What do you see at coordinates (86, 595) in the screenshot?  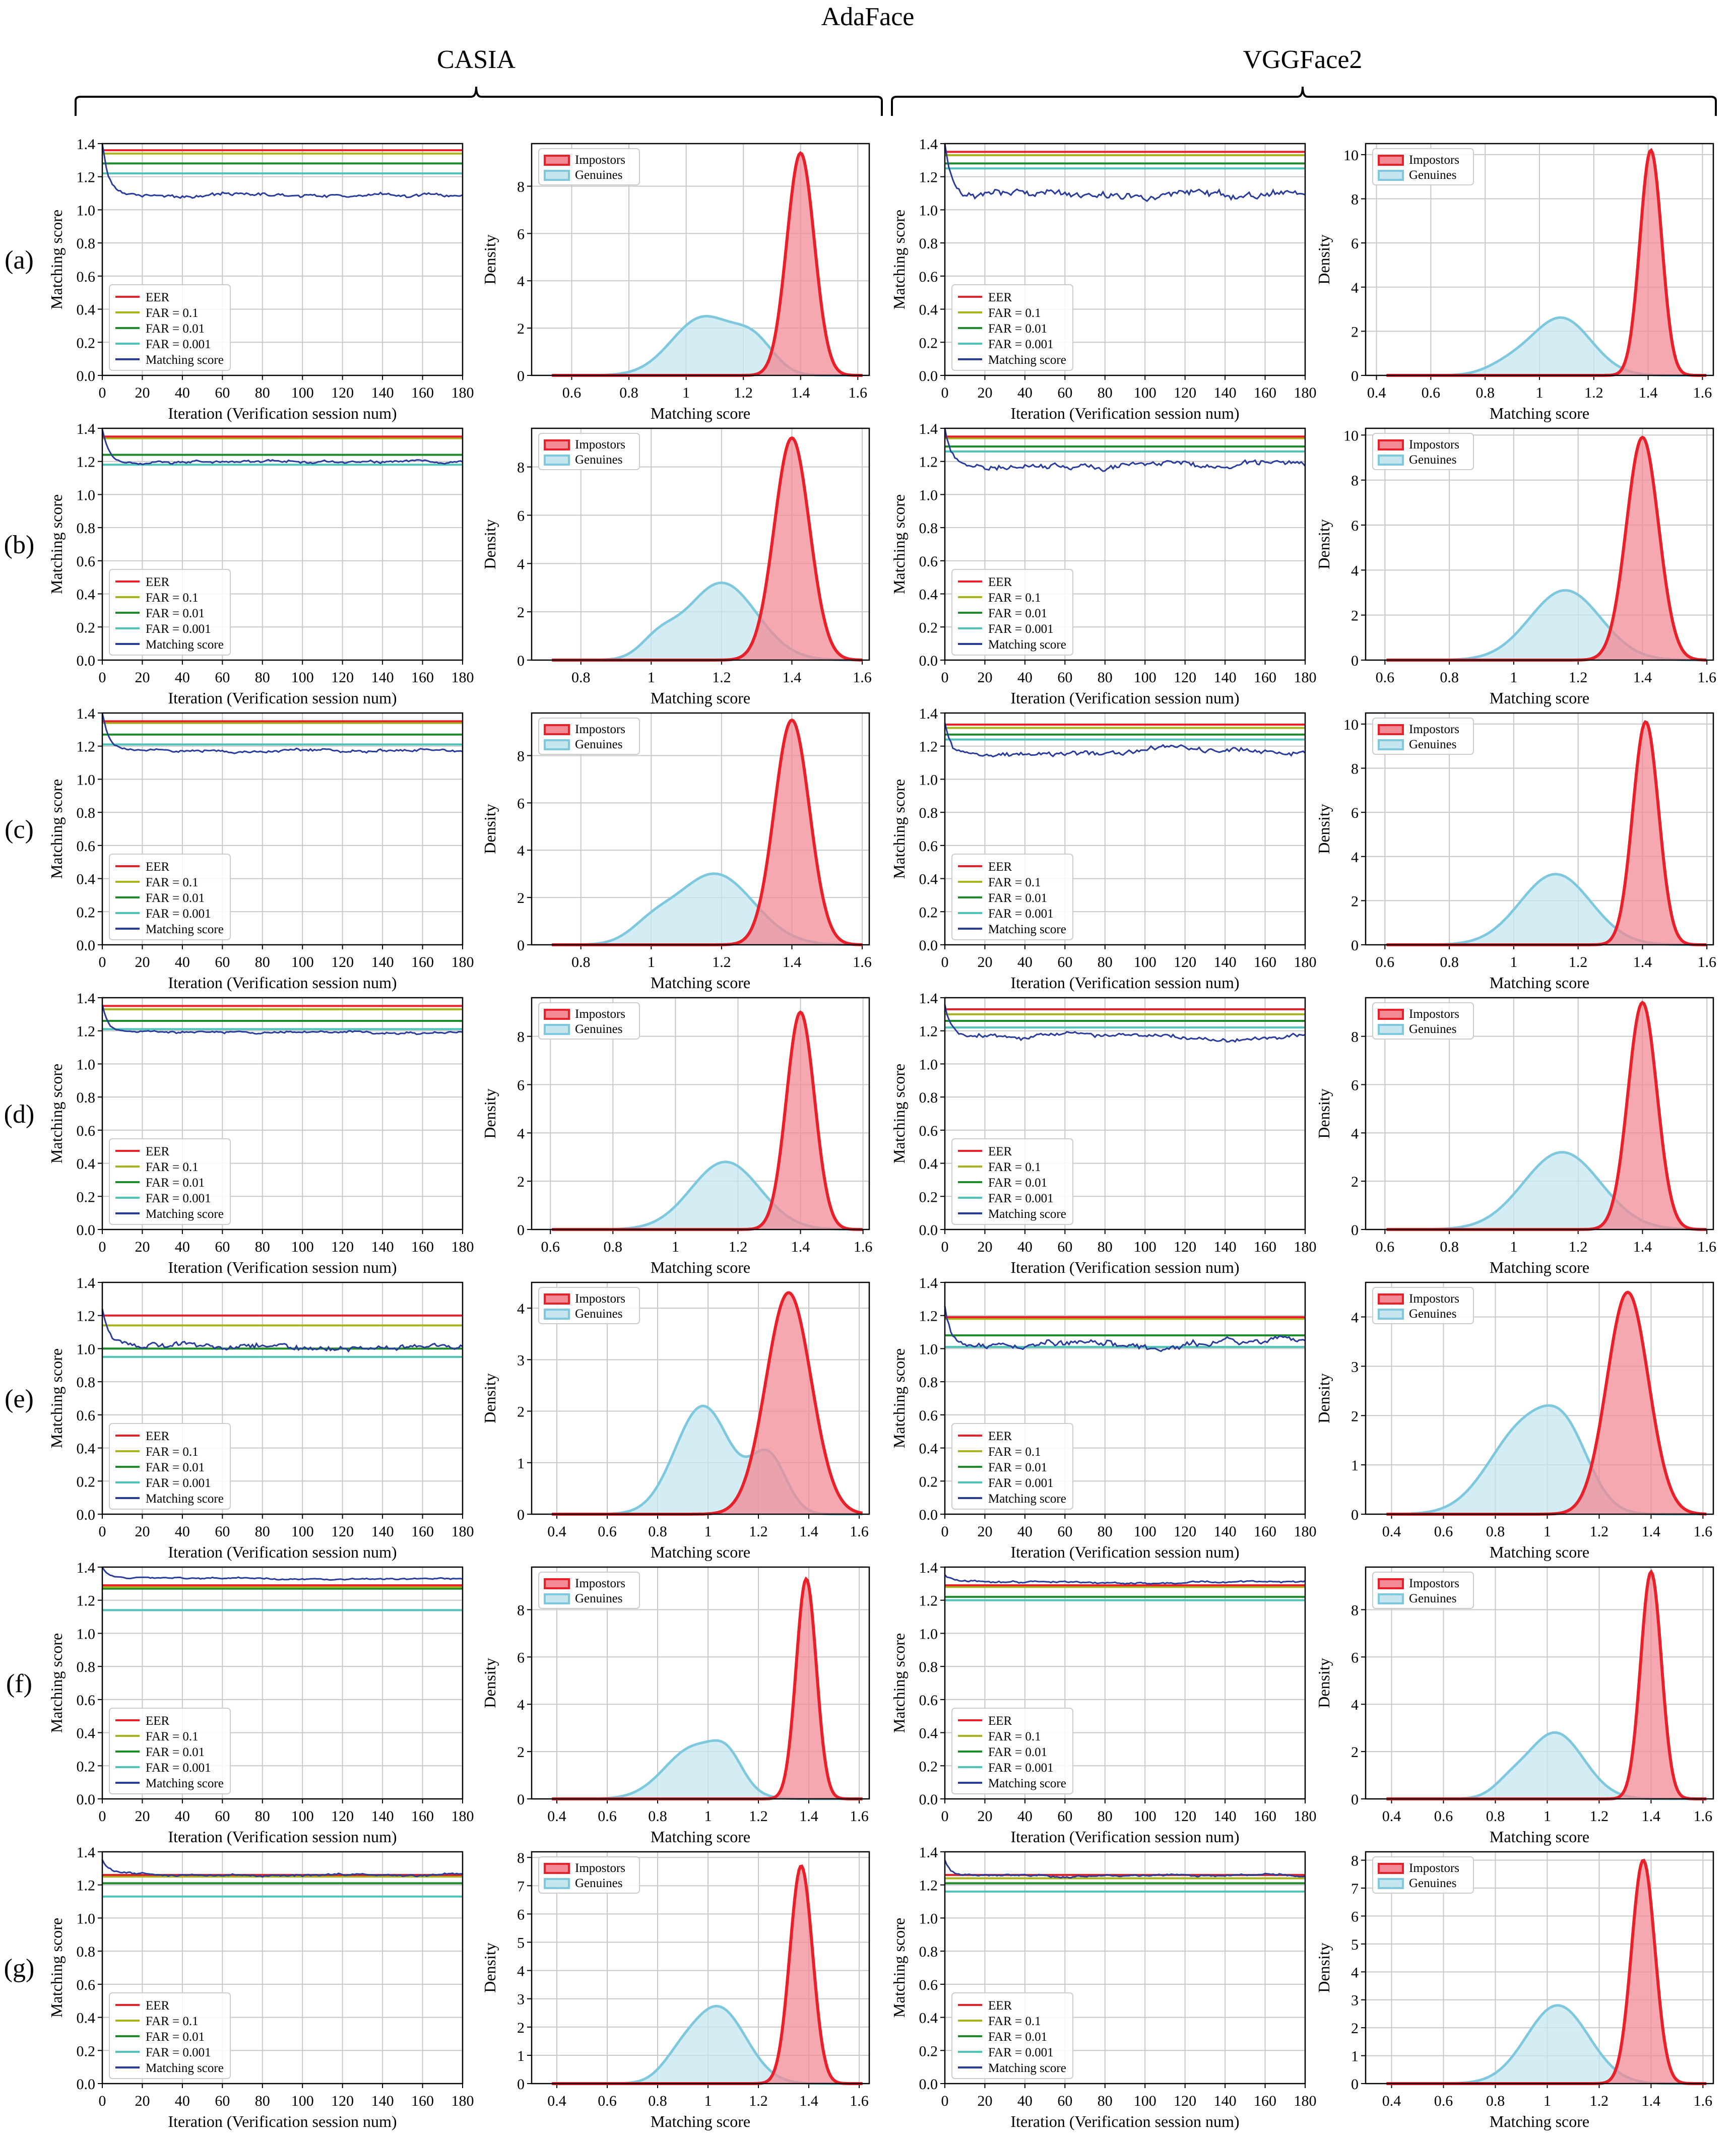 I see `y-tick-label: 0.4` at bounding box center [86, 595].